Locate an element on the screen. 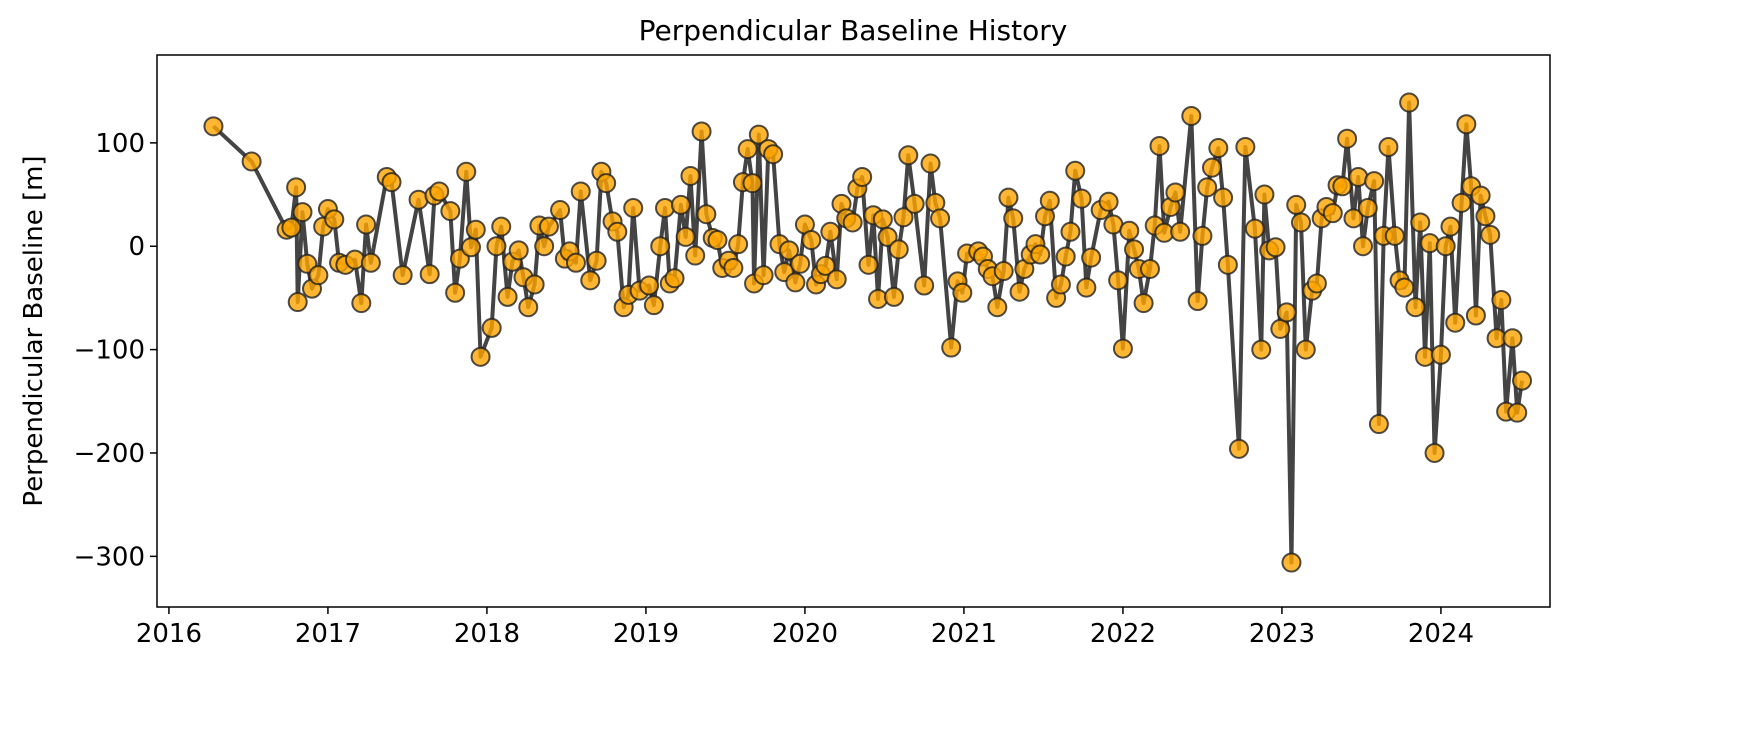 The height and width of the screenshot is (750, 1745). x-tick-label: 2024 is located at coordinates (1441, 634).